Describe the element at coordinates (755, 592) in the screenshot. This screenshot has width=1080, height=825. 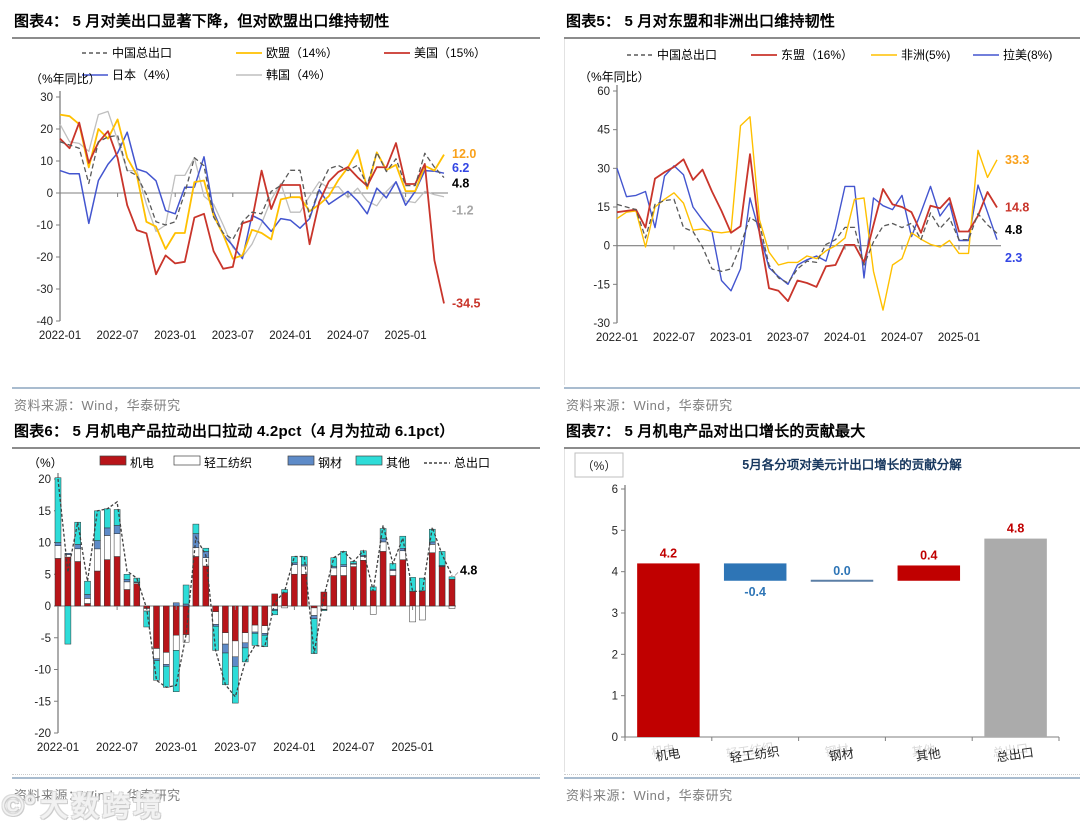
I see `svg-text: -0.4` at that location.